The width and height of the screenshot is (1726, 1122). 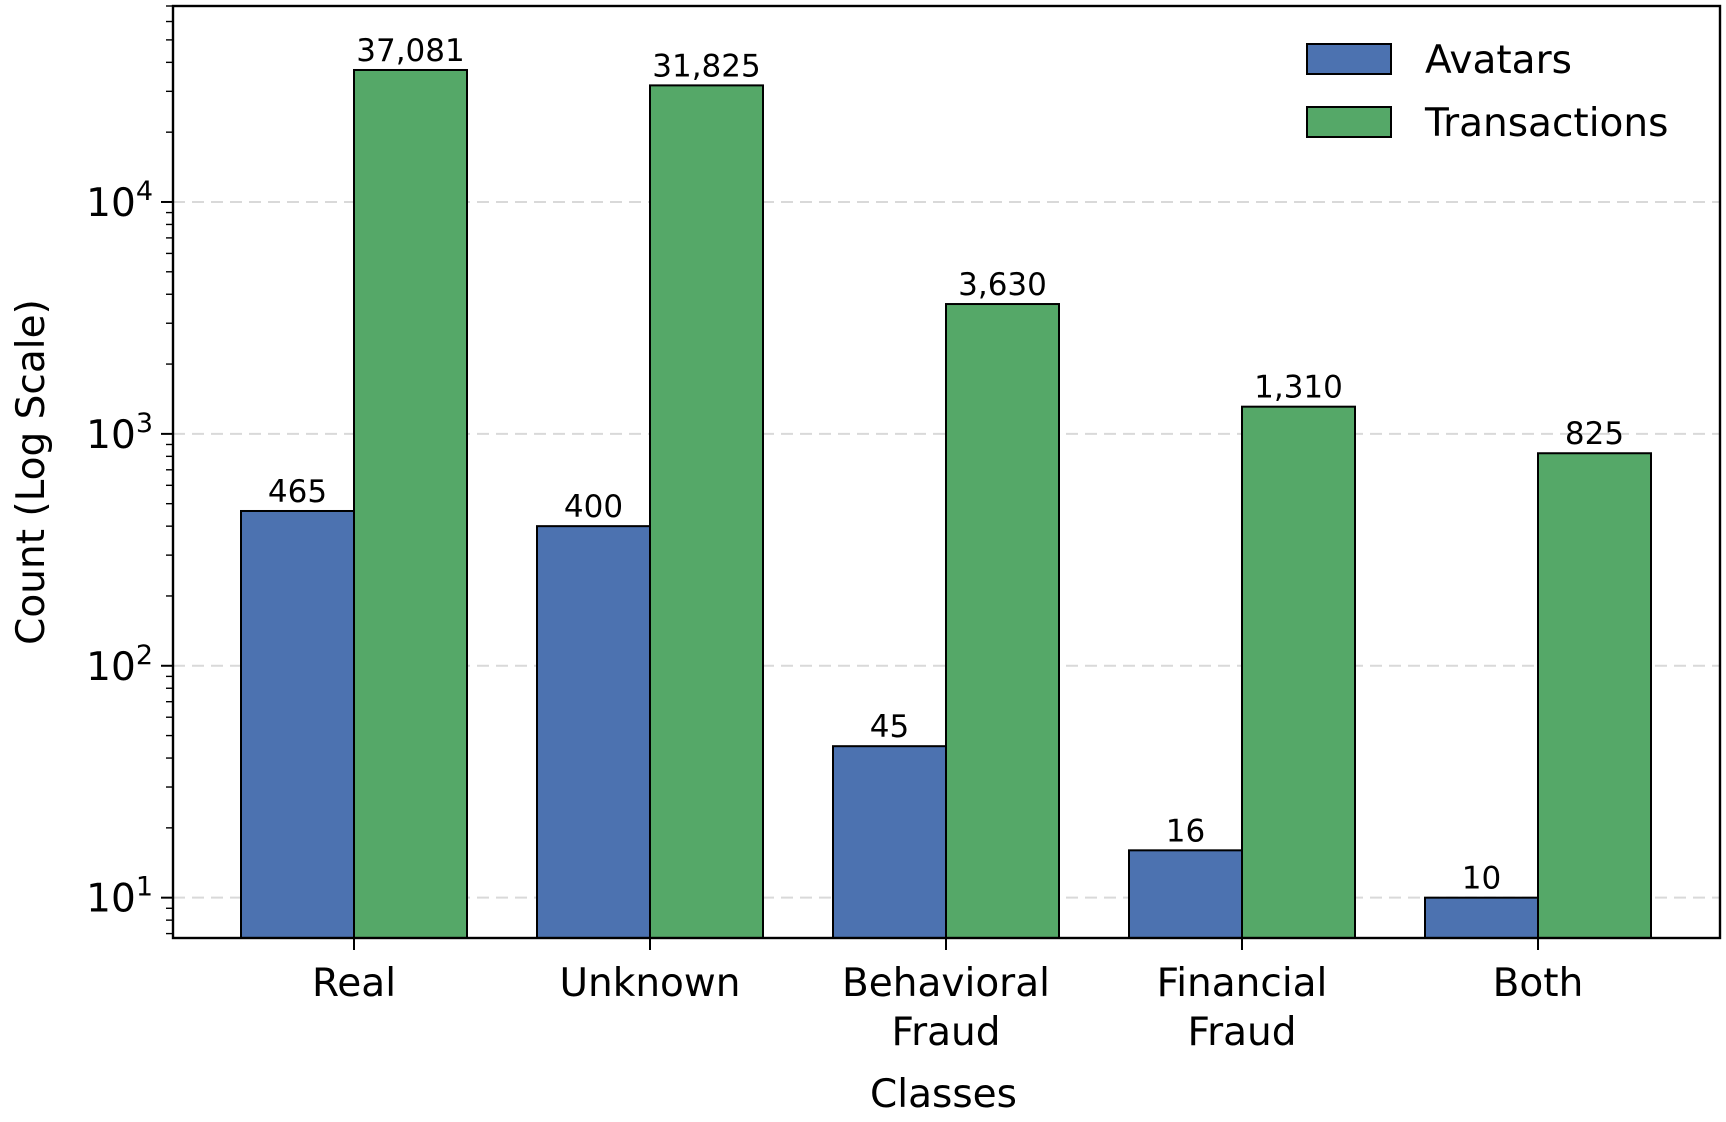 I want to click on data-label: 1,310, so click(x=1298, y=388).